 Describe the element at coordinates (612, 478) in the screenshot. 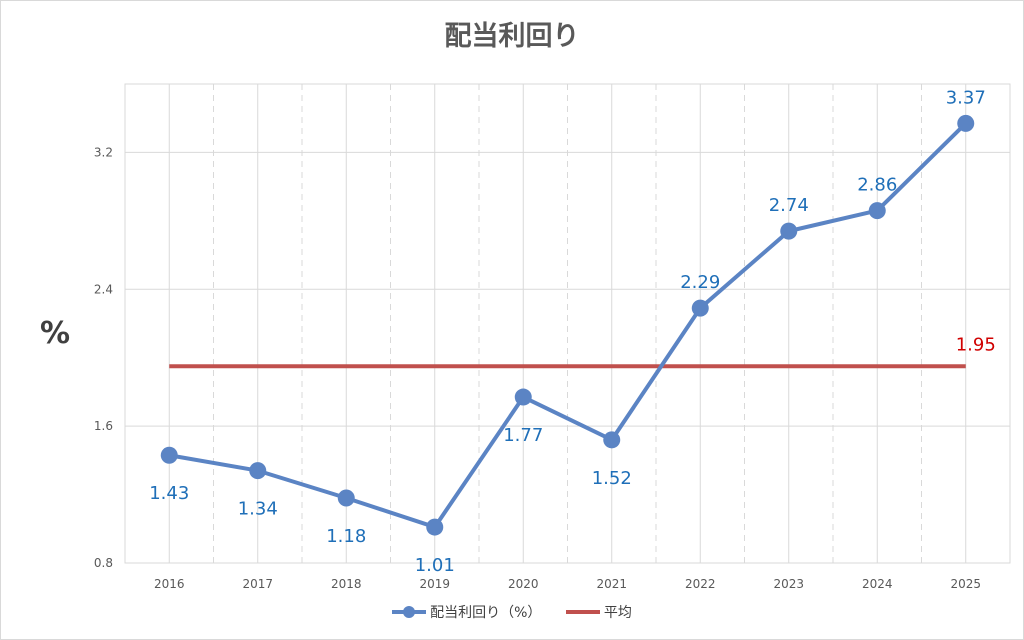

I see `data-label-dividend-yield: 1.52` at that location.